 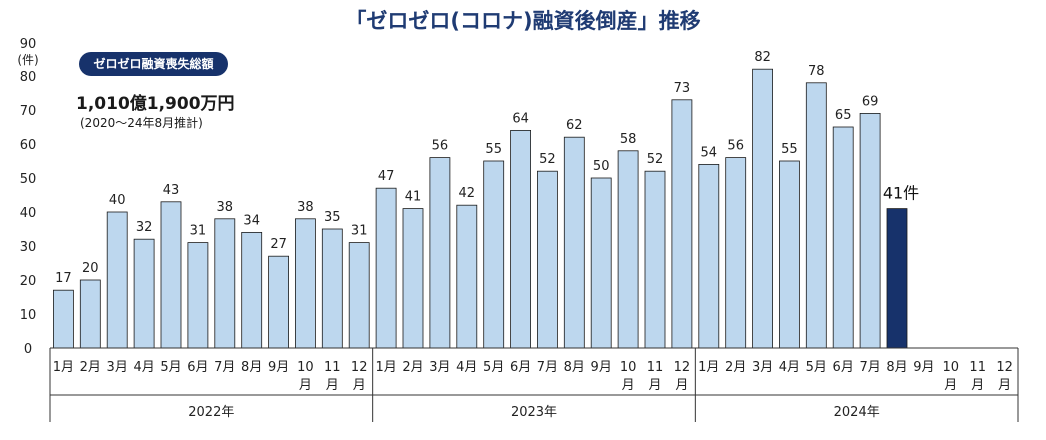 I want to click on value-label: 78, so click(x=816, y=71).